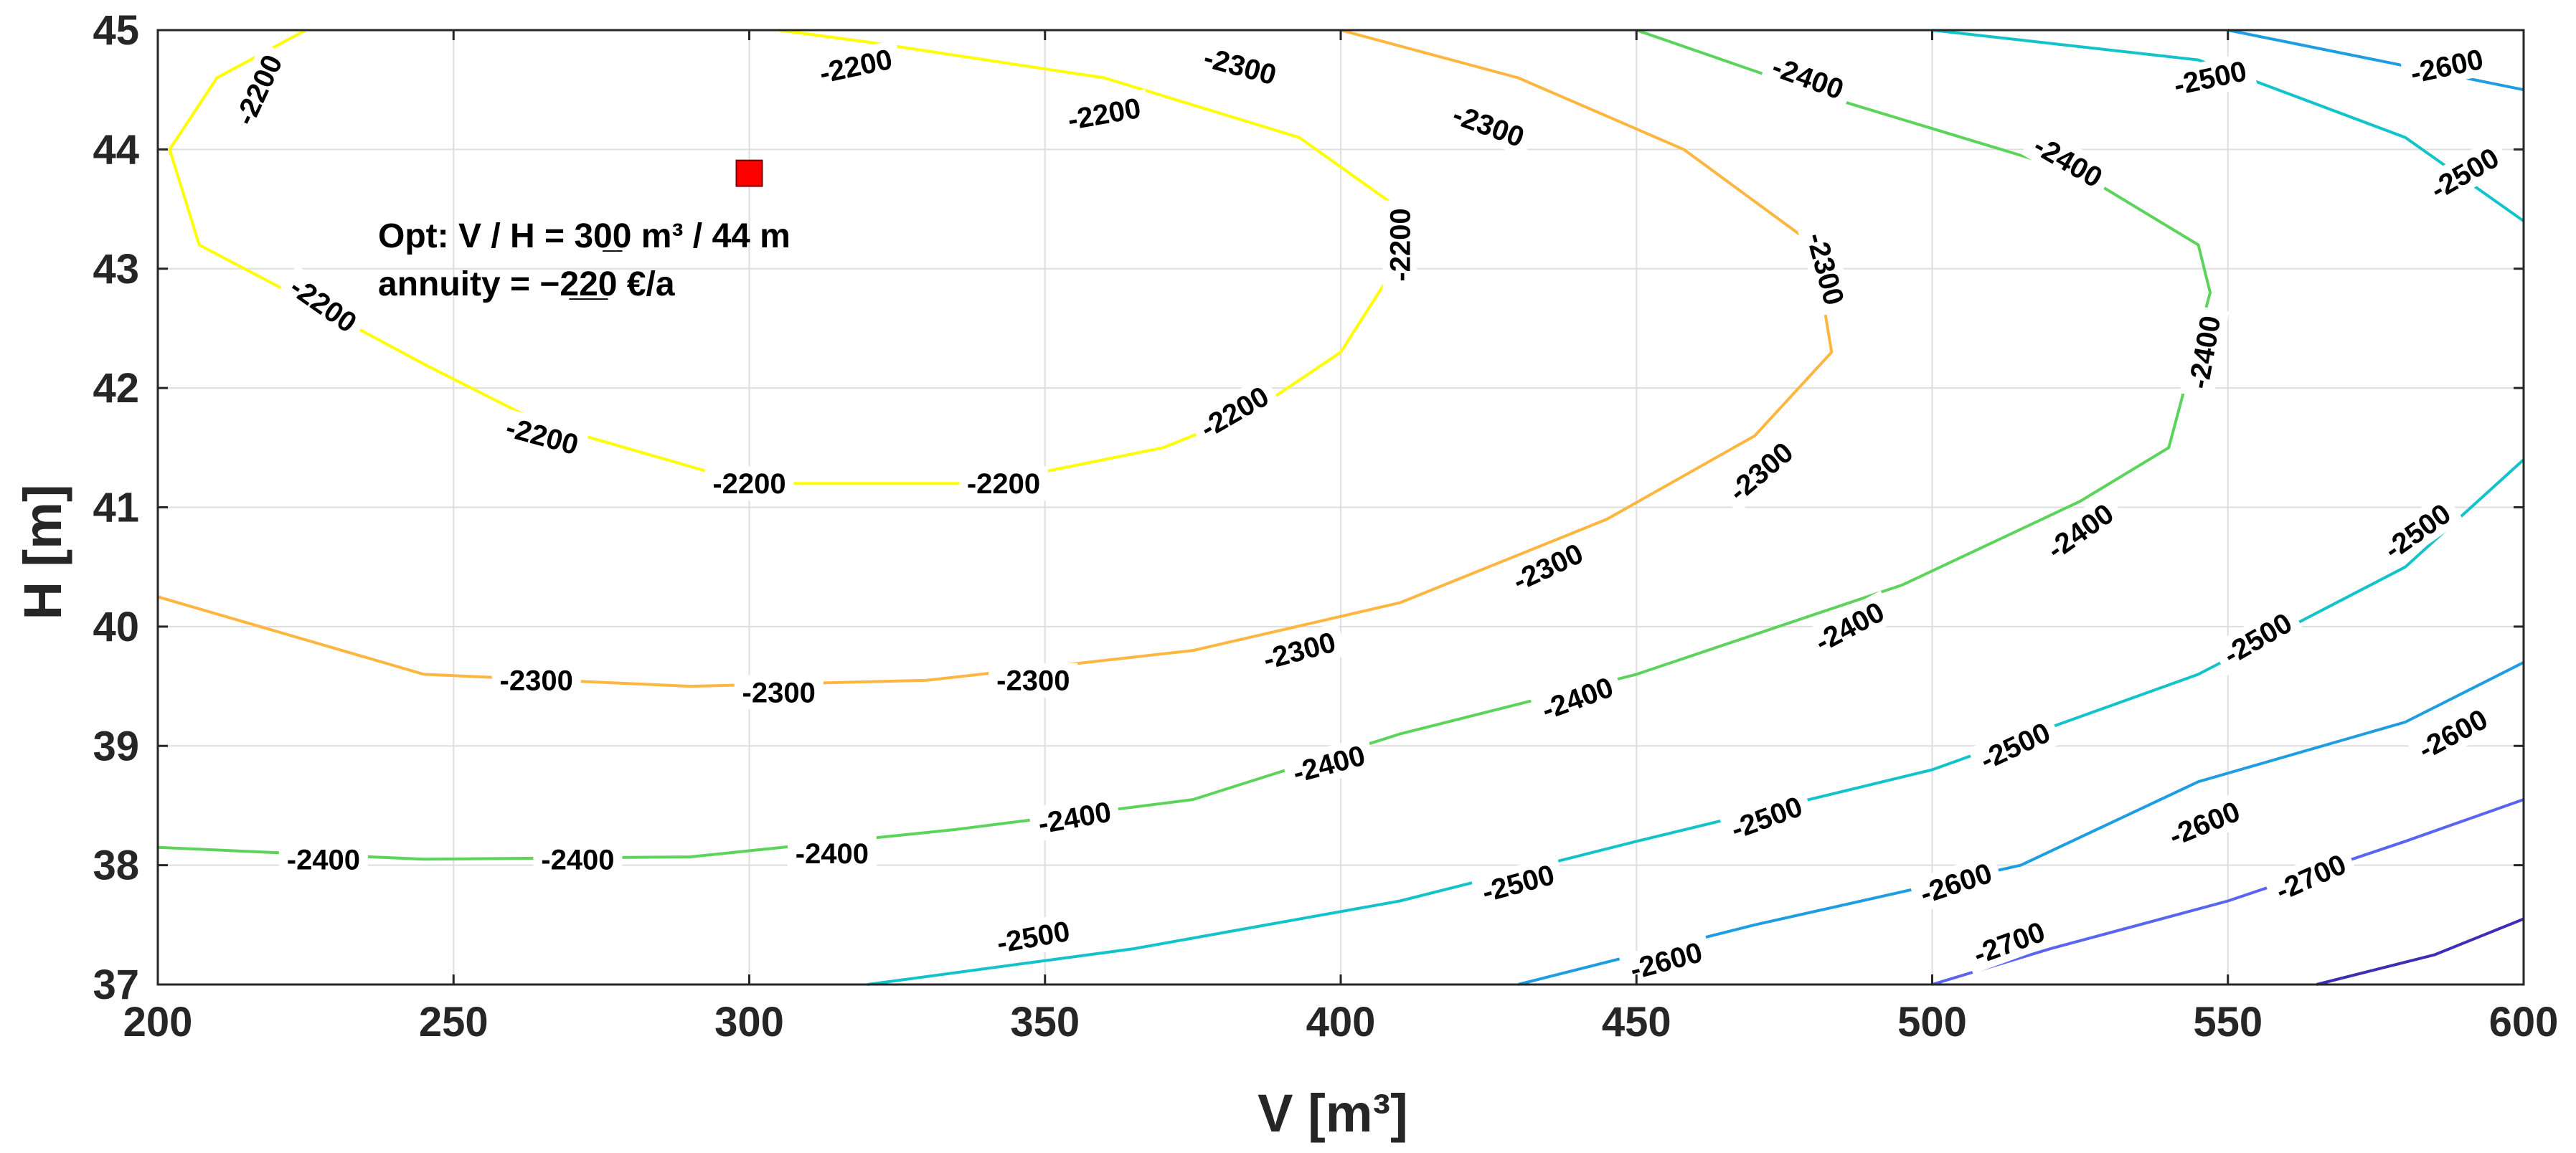 The height and width of the screenshot is (1153, 2576). What do you see at coordinates (116, 388) in the screenshot?
I see `y-tick-label: 42` at bounding box center [116, 388].